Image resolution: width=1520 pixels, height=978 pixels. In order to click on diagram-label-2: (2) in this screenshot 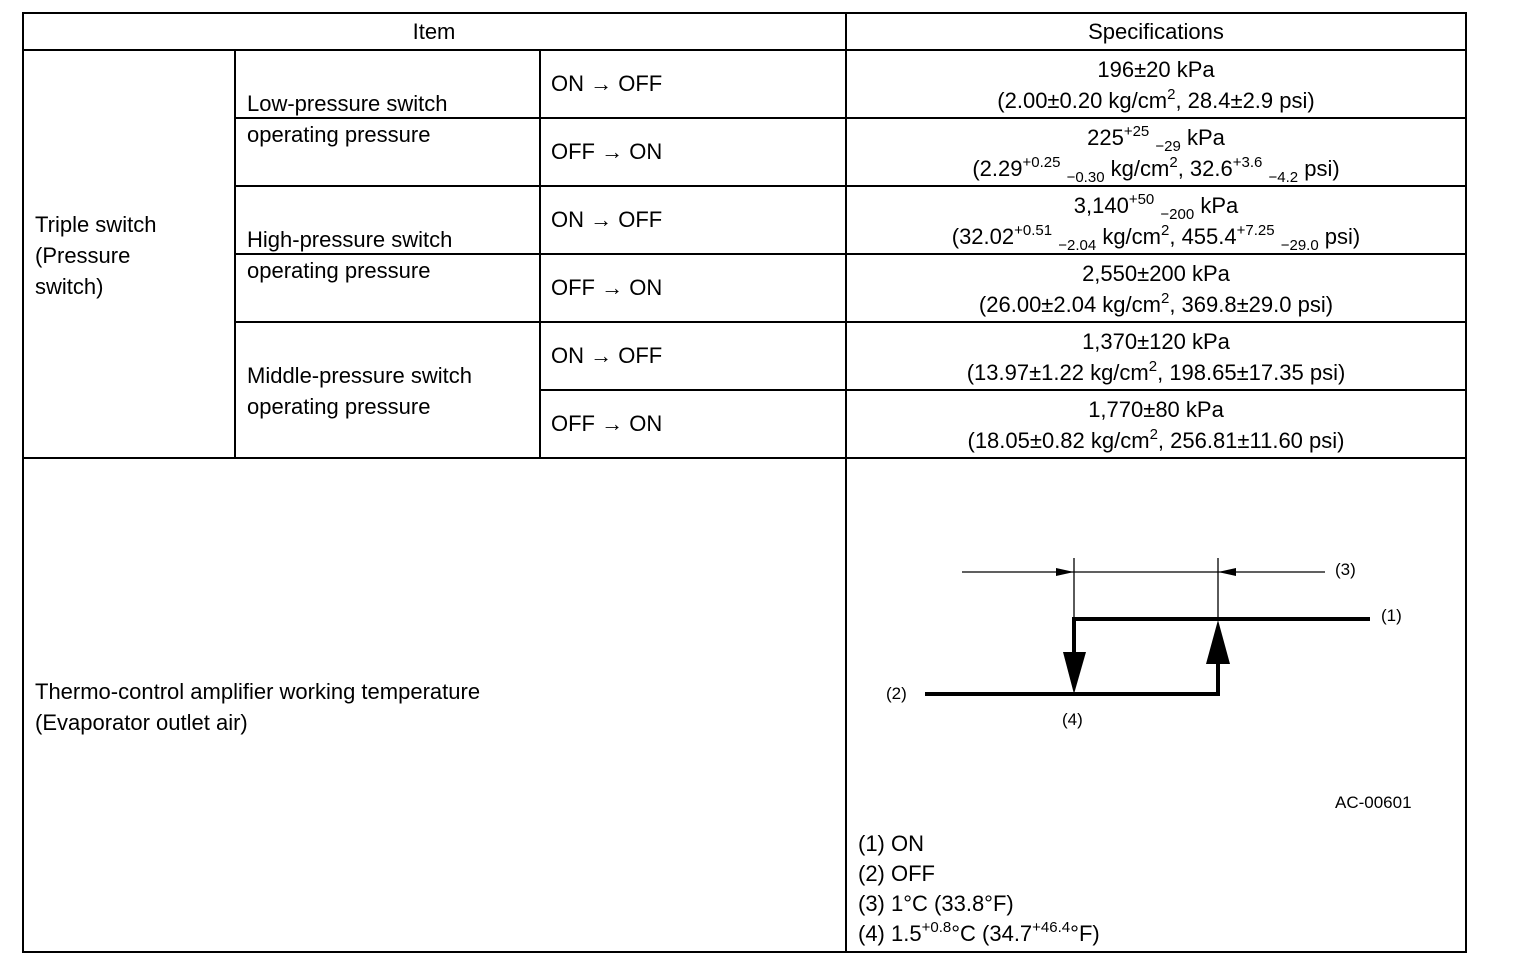, I will do `click(896, 693)`.